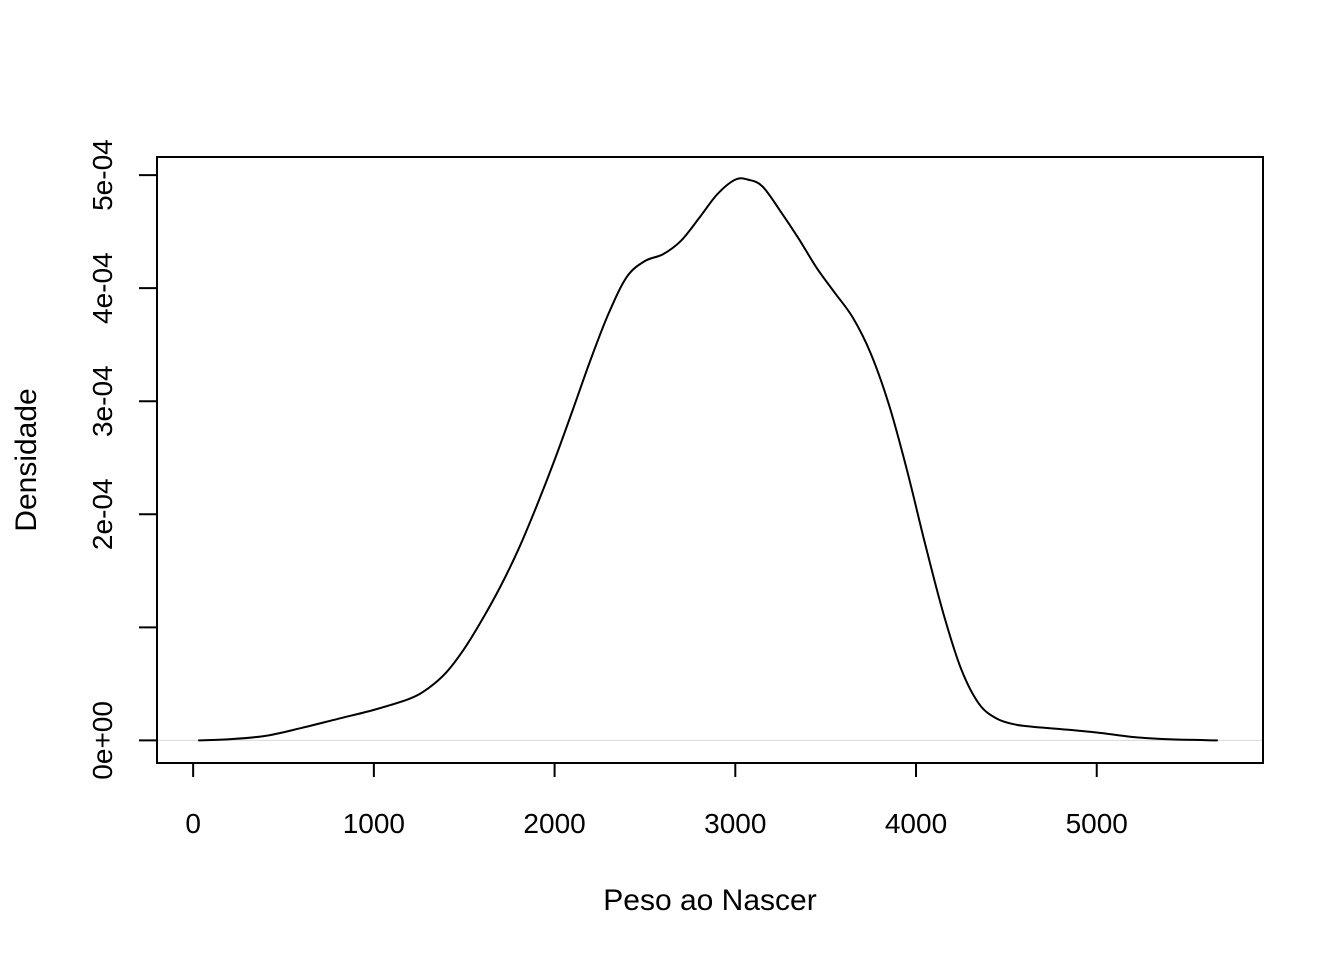  What do you see at coordinates (374, 823) in the screenshot?
I see `x-tick-label: 1000` at bounding box center [374, 823].